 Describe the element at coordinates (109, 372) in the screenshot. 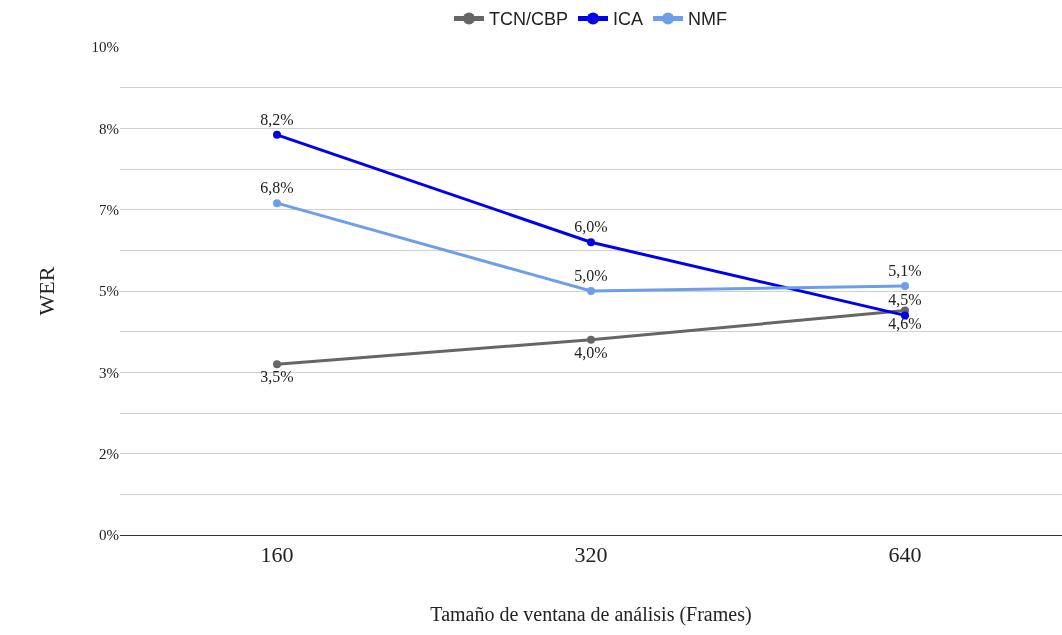

I see `y-tick-label: 3%` at that location.